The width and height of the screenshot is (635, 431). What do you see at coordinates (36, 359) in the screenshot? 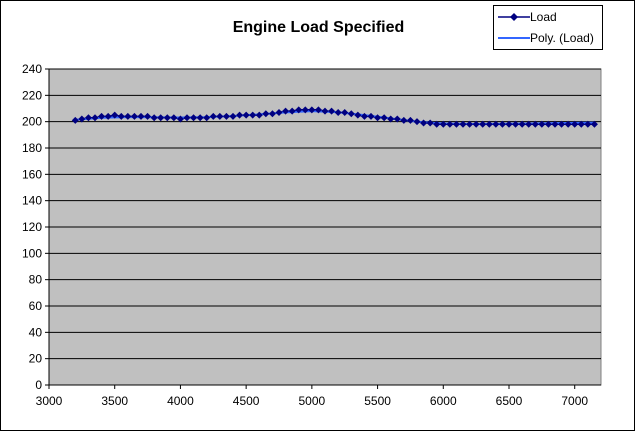
I see `y-tick-label: 20` at bounding box center [36, 359].